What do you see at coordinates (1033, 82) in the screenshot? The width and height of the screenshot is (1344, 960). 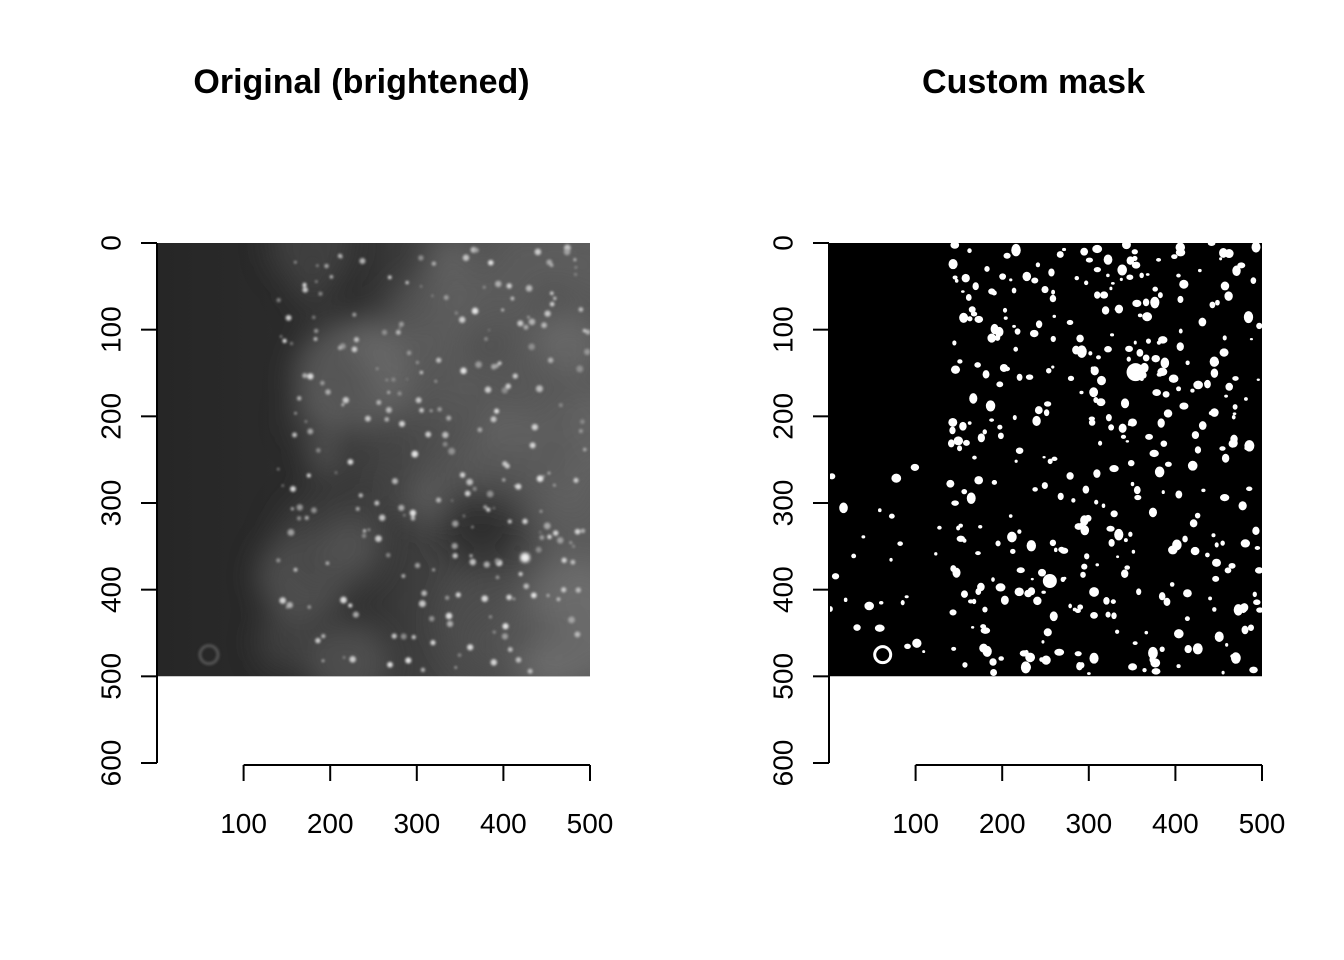 I see `chart-title: Custom mask` at bounding box center [1033, 82].